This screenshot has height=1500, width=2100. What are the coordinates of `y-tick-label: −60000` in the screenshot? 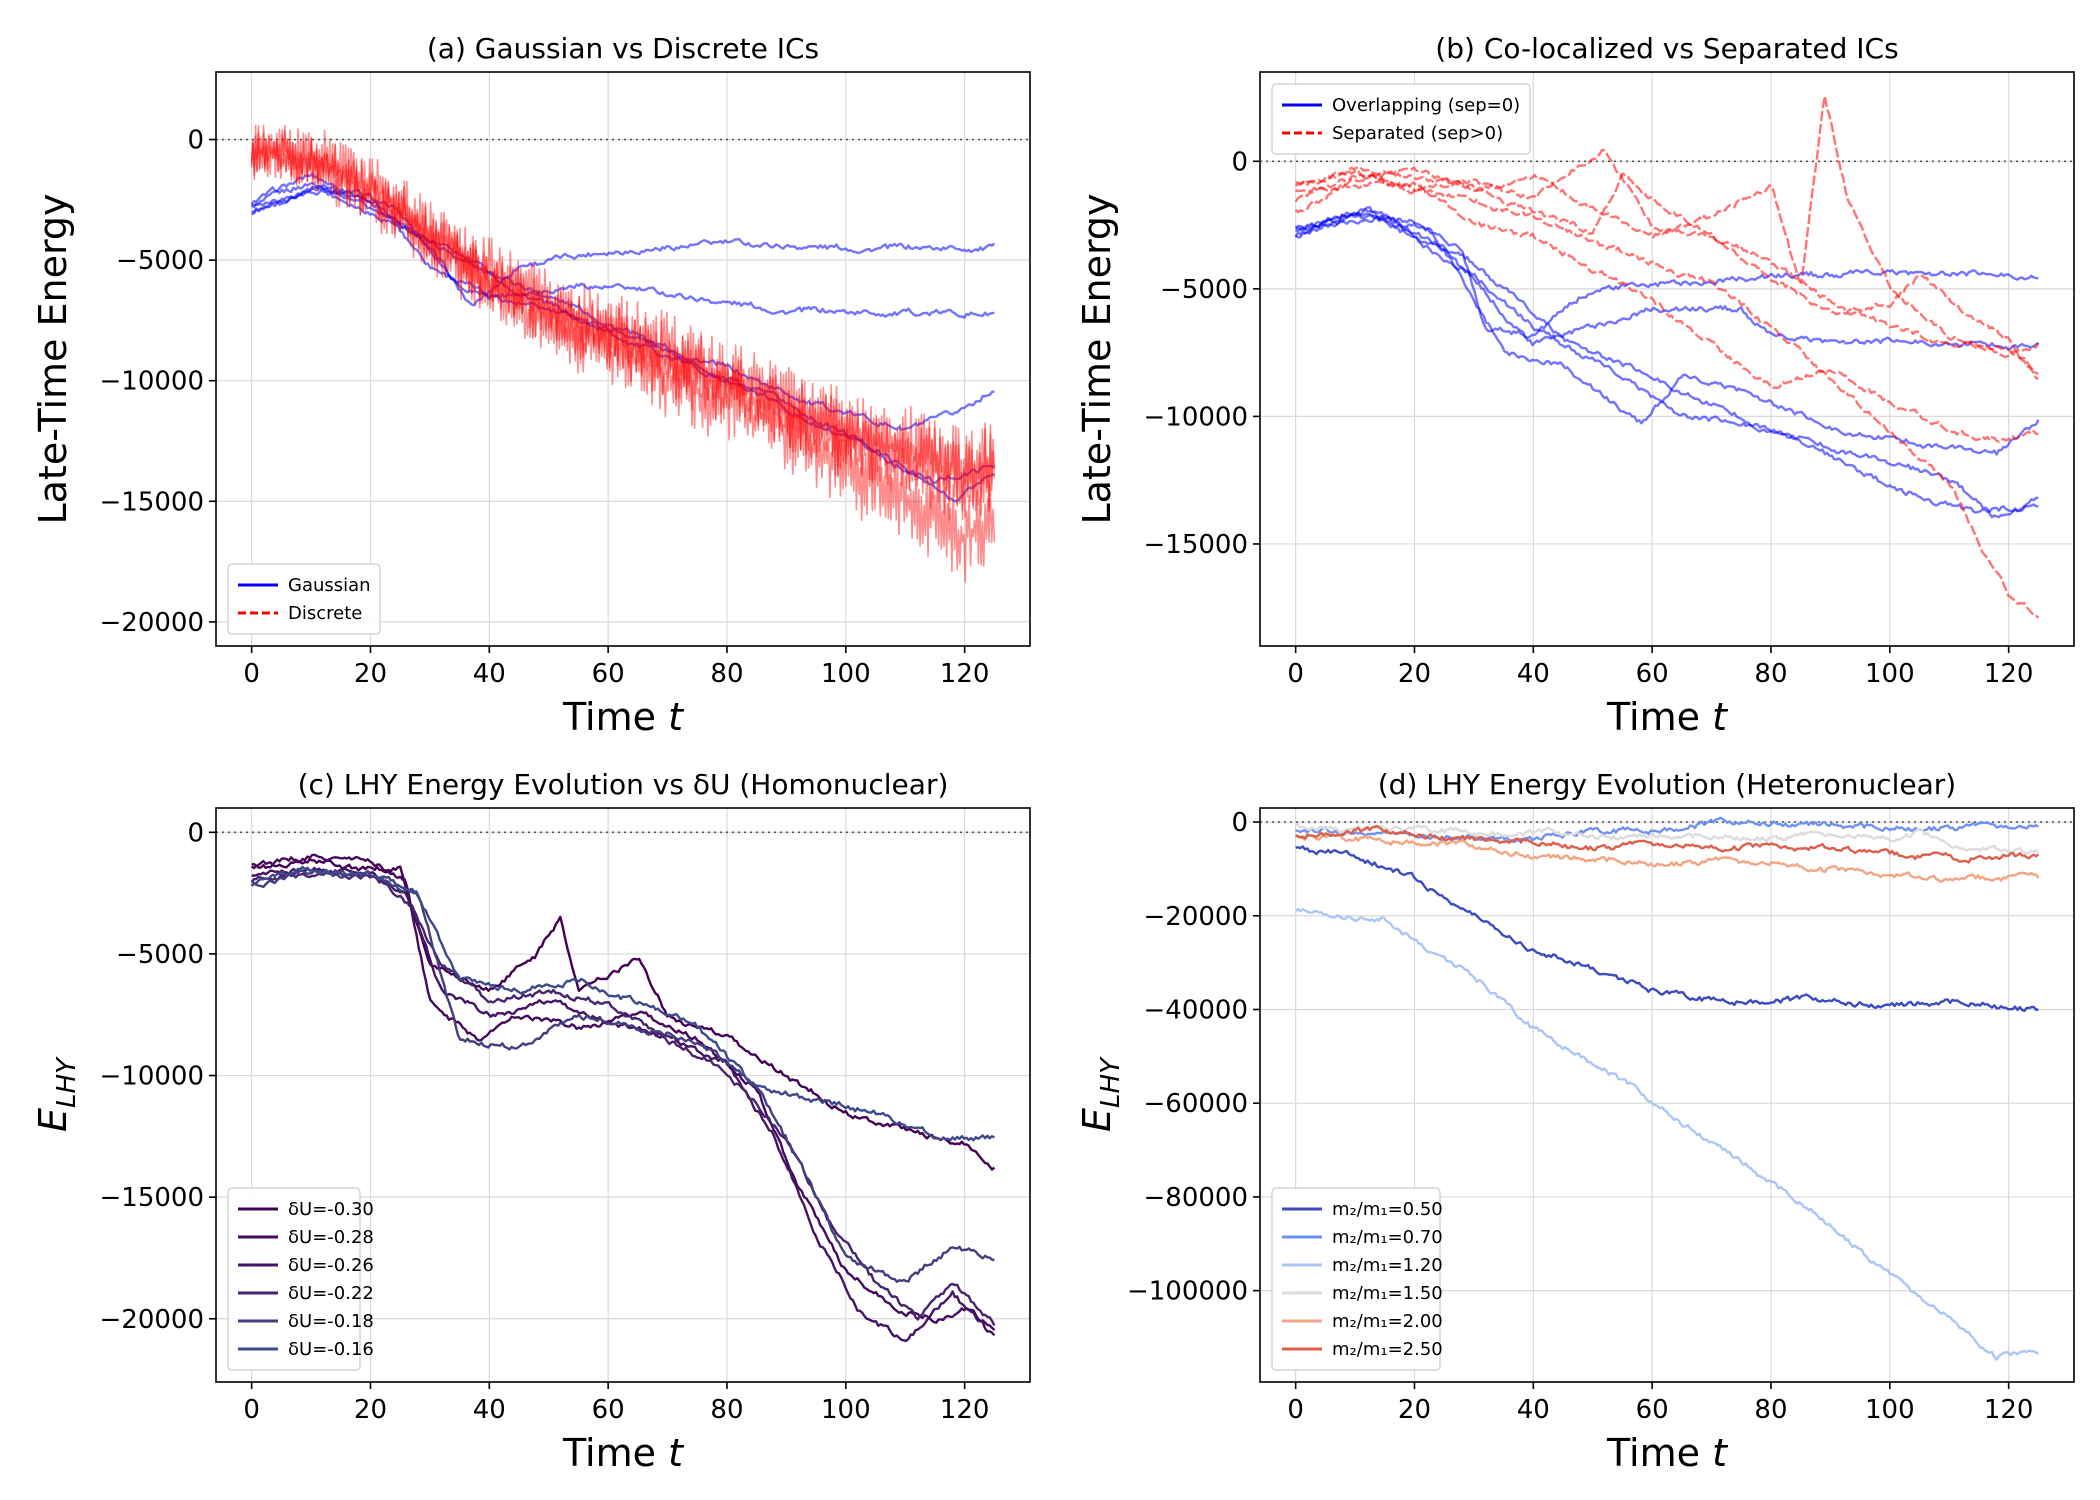 It's located at (1196, 1104).